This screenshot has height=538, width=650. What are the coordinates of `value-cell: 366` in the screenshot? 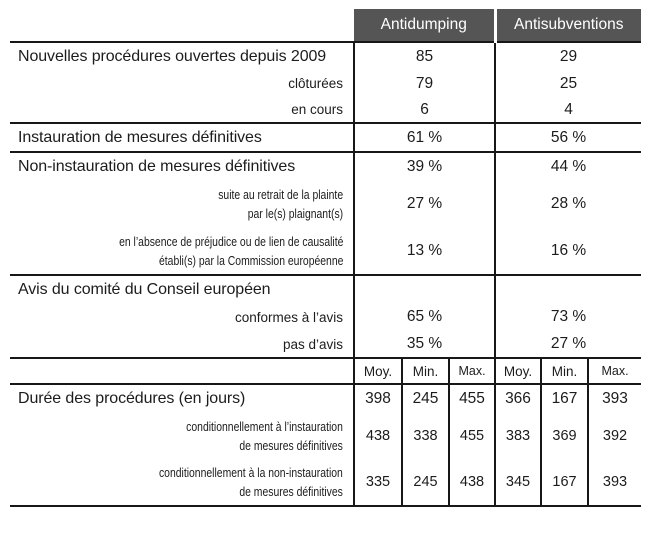 It's located at (518, 397).